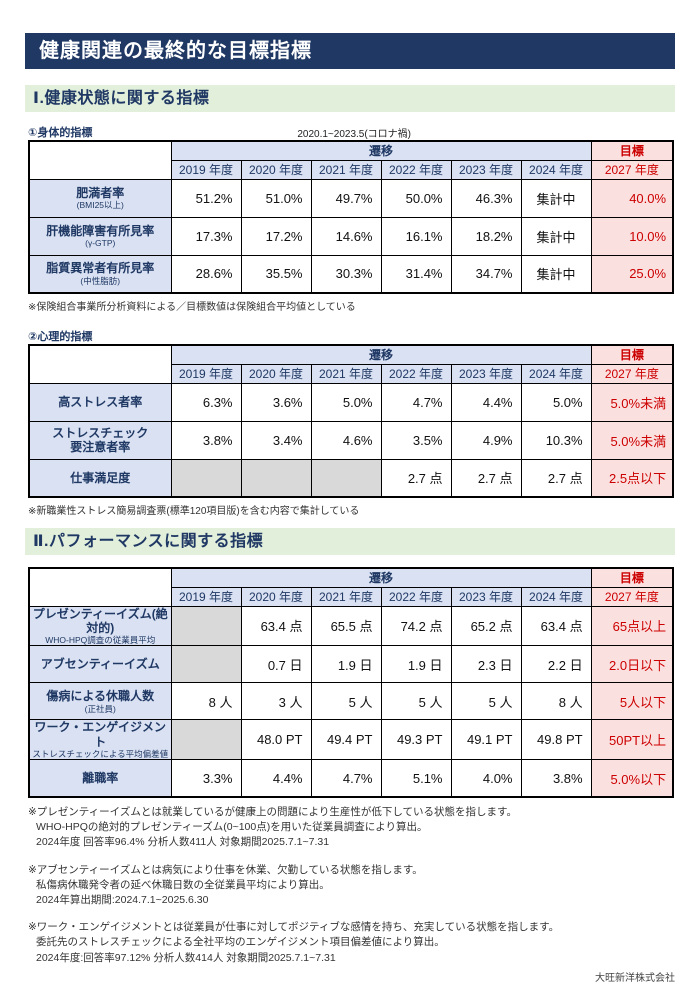  What do you see at coordinates (276, 274) in the screenshot?
I see `value-cell: 35.5%` at bounding box center [276, 274].